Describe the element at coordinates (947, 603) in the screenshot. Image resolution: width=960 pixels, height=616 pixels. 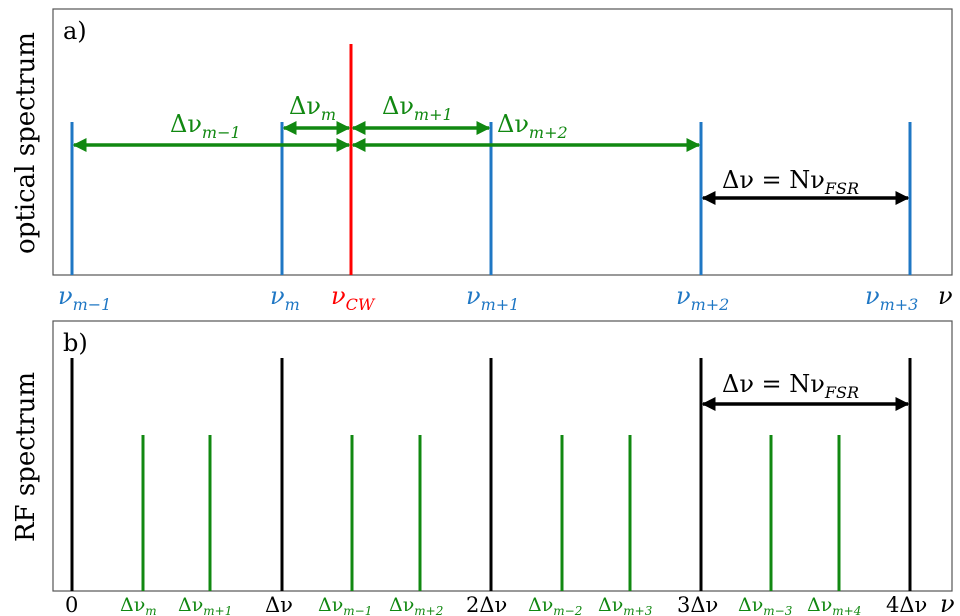
I see `axis-end-label-b: ν` at that location.